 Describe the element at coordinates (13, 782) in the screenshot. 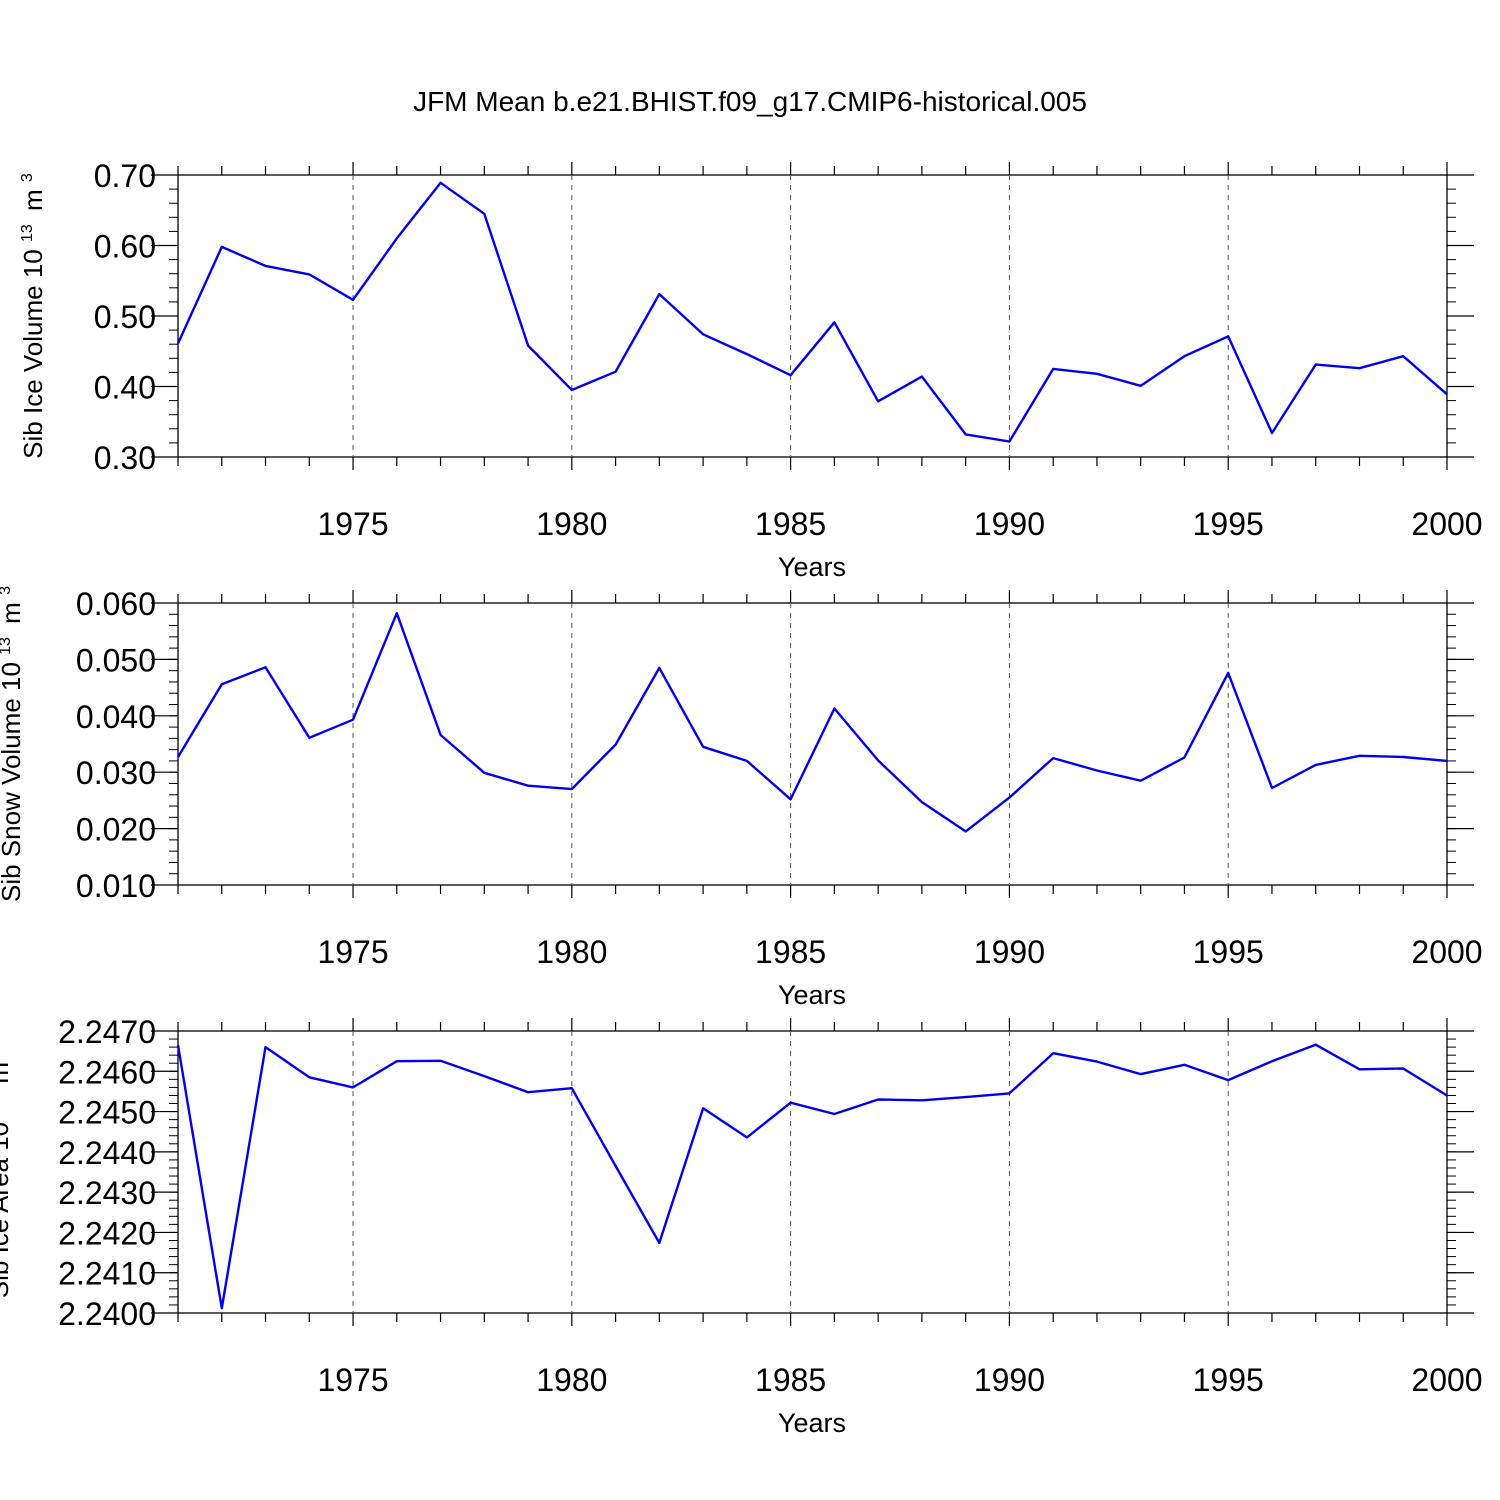

I see `snow-y-axis-label-main: Sib Snow Volume 10` at that location.